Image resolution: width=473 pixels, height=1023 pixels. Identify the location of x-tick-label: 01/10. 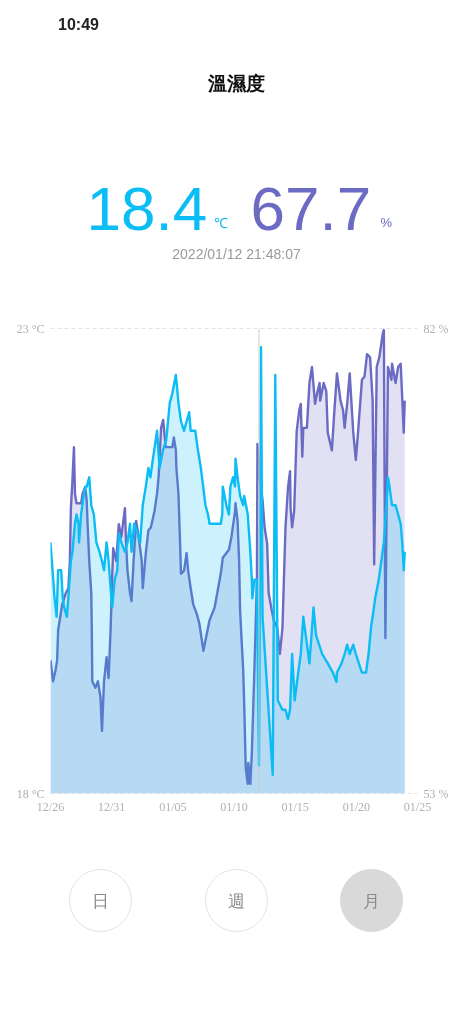
(234, 806).